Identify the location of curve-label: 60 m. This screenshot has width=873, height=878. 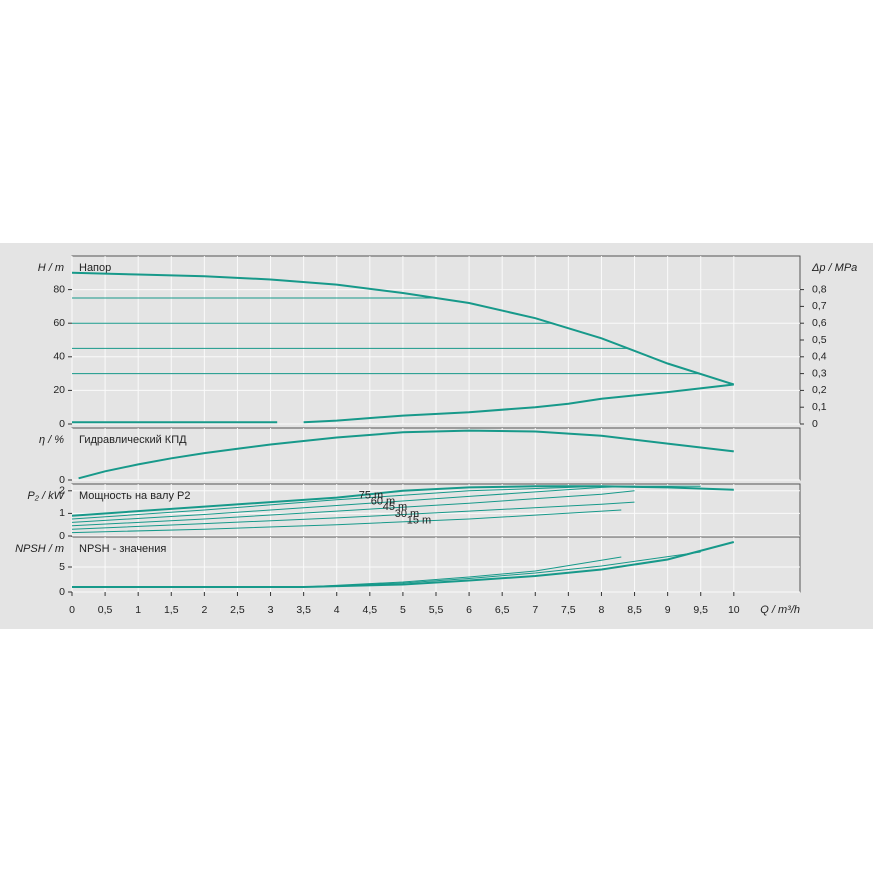
(383, 501).